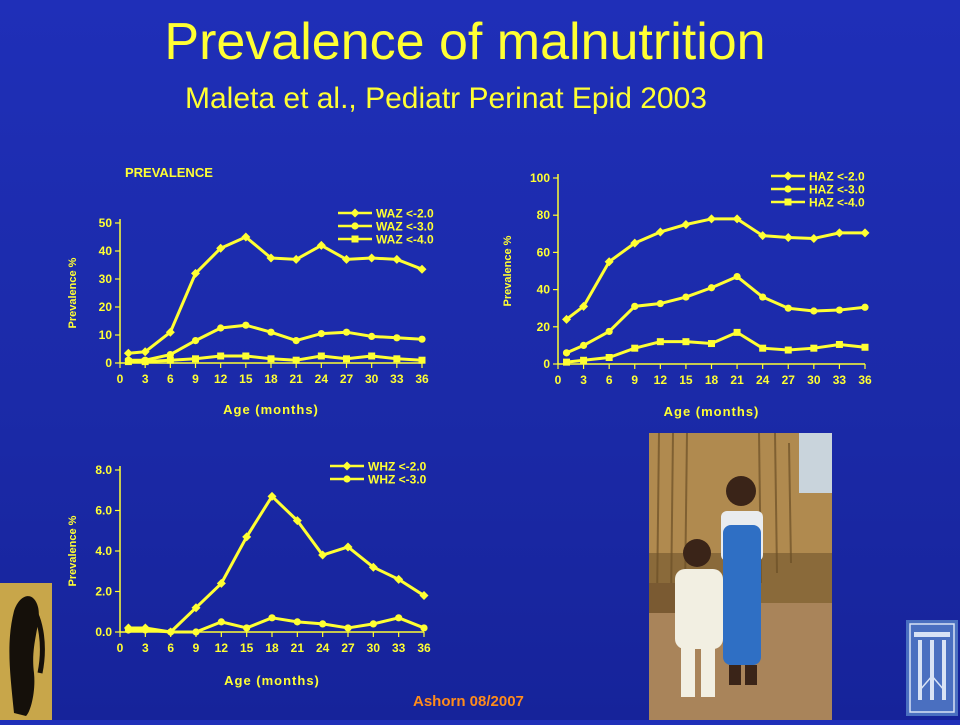 The height and width of the screenshot is (725, 960). I want to click on legend-label: HAZ <-4.0, so click(837, 203).